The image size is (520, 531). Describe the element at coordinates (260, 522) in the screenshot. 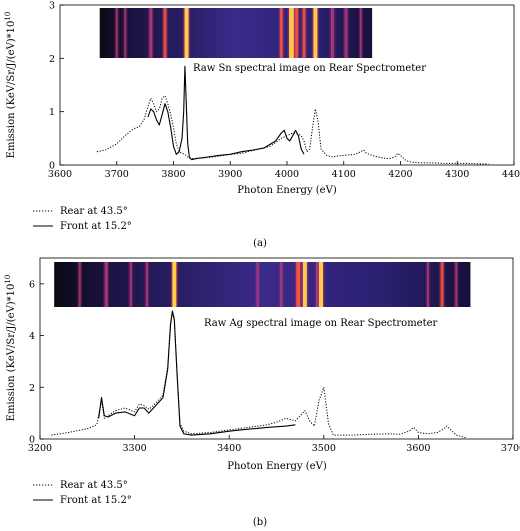

I see `panel-caption: (b)` at that location.